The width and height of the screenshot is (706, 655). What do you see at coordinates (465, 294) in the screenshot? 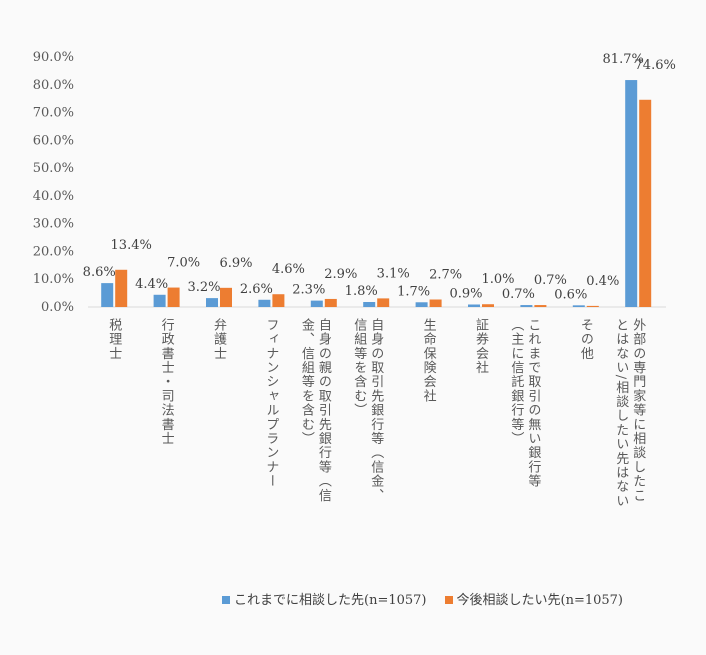
I see `data-label: 0.9%` at bounding box center [465, 294].